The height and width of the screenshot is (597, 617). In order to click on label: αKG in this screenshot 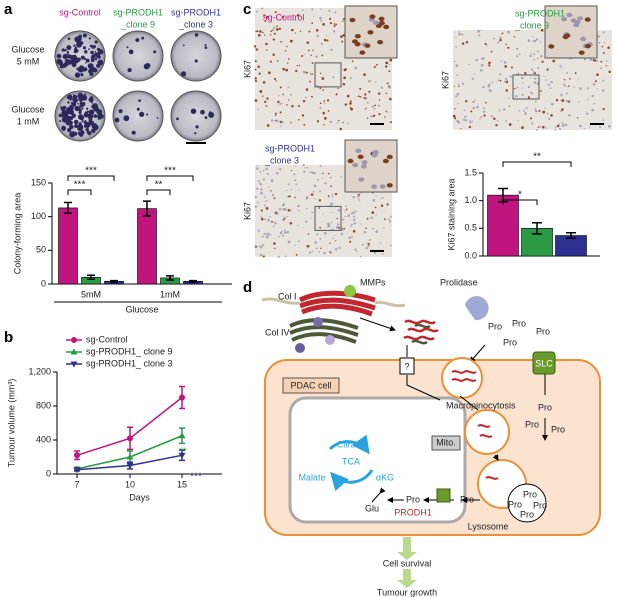, I will do `click(385, 477)`.